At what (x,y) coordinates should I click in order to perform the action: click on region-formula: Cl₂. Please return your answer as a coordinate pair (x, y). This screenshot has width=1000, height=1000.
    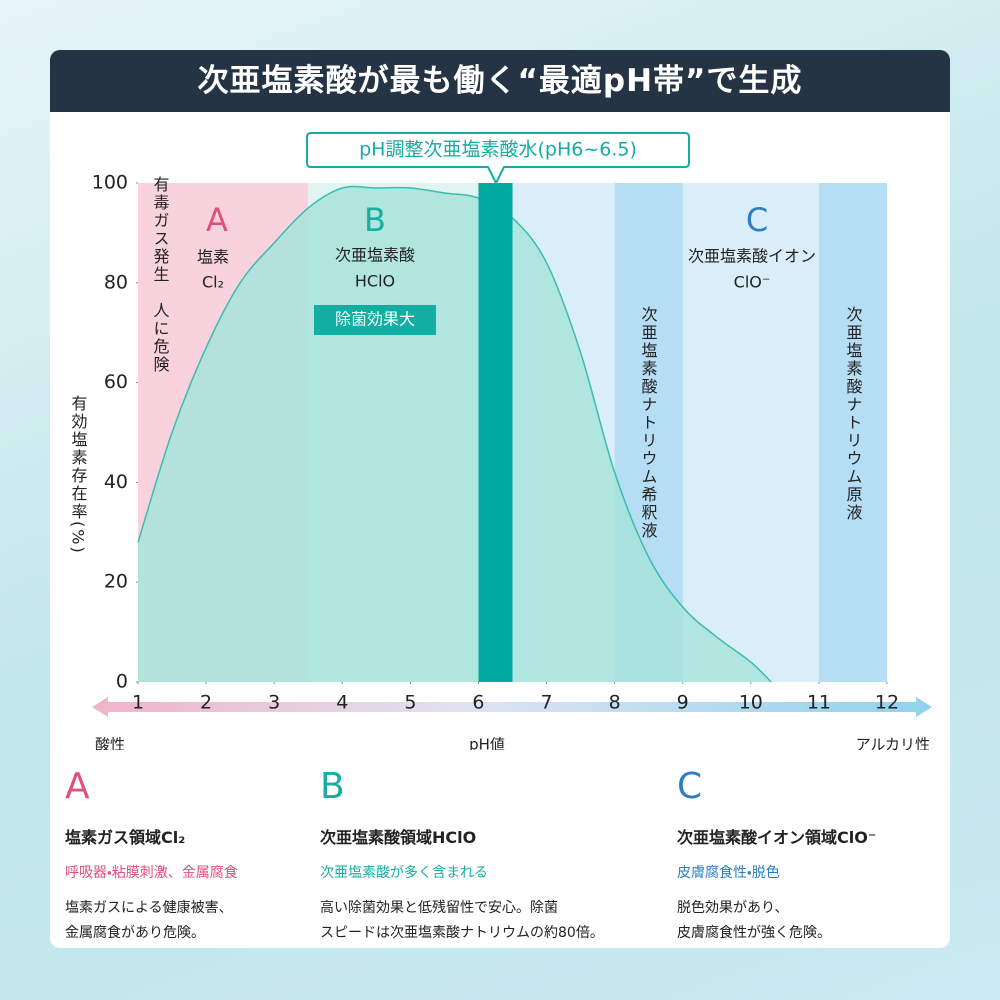
    Looking at the image, I should click on (213, 282).